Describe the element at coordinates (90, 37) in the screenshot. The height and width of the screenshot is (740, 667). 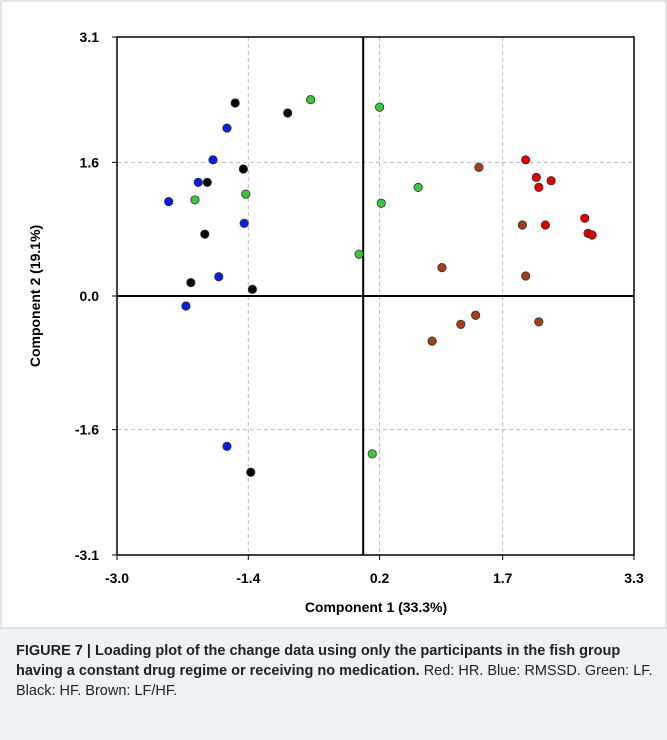
I see `y-tick-label: 3.1` at that location.